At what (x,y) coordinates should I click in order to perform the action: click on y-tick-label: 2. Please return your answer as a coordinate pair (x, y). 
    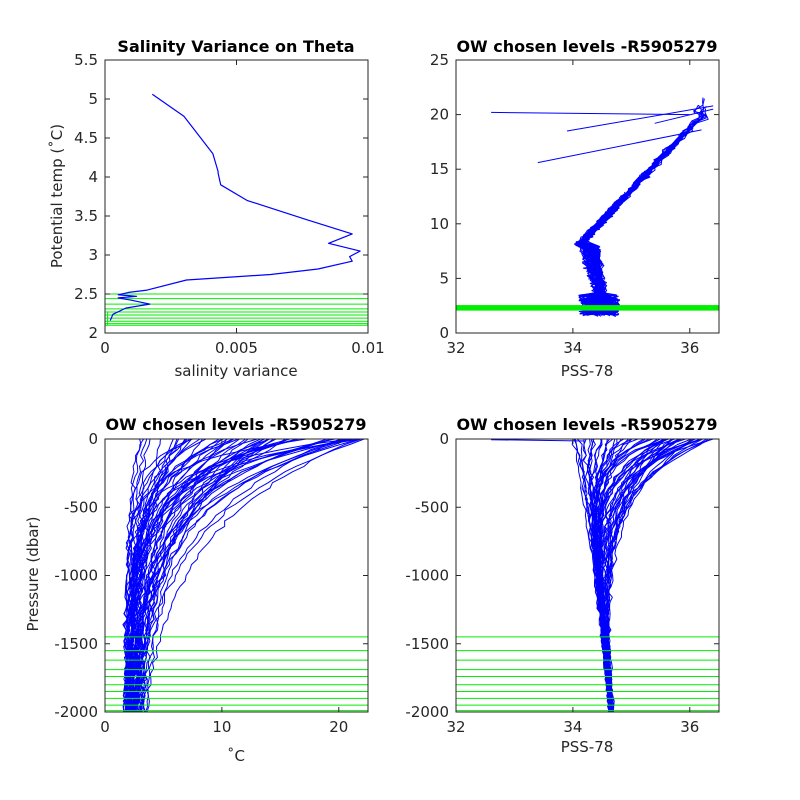
    Looking at the image, I should click on (93, 333).